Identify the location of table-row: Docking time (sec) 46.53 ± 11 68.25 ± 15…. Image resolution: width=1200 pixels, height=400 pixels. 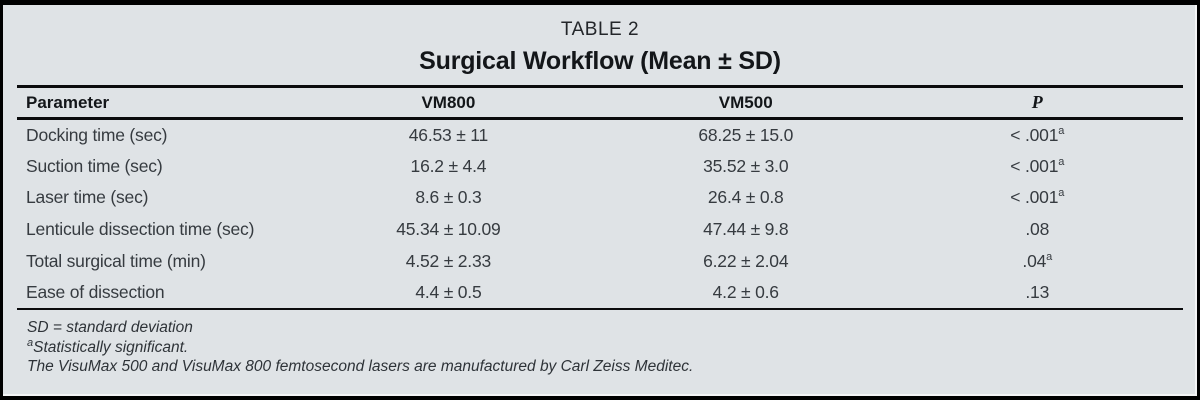
(600, 135).